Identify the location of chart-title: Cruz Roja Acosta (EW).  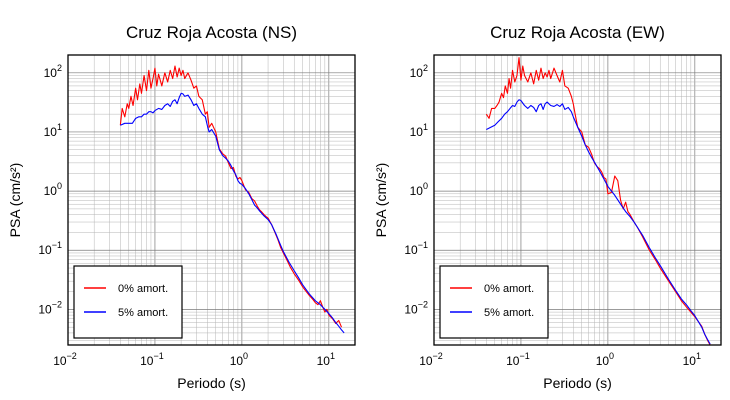
(577, 32).